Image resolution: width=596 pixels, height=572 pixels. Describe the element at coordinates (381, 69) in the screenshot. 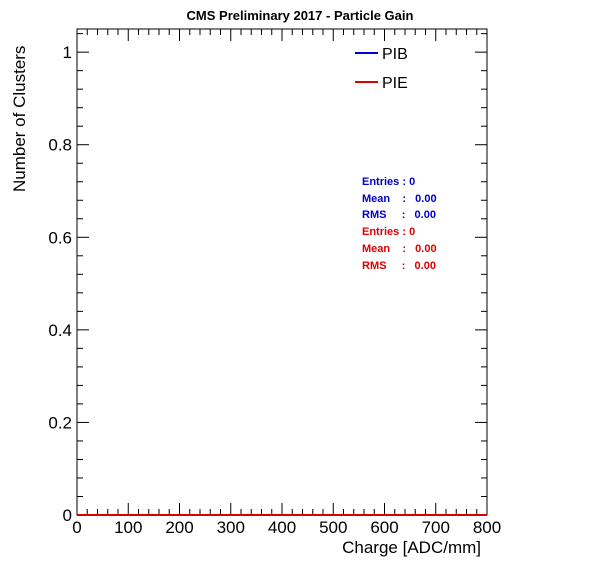

I see `legend: PIB PIE` at that location.